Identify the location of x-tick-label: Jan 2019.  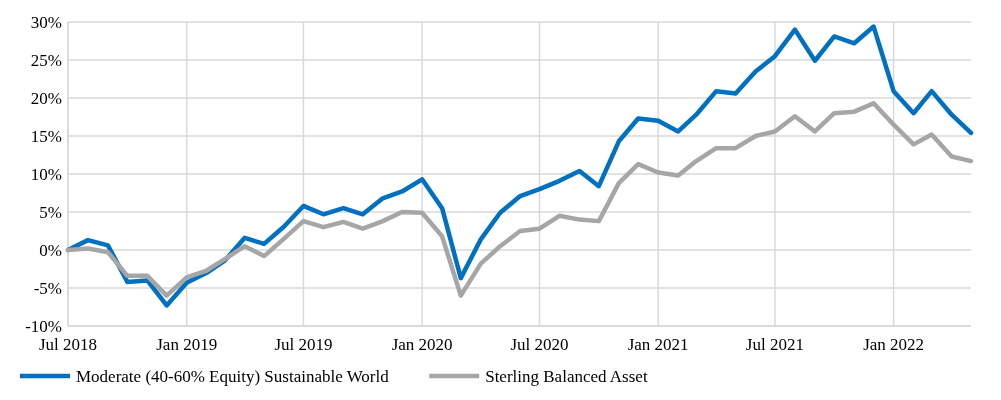
(187, 344).